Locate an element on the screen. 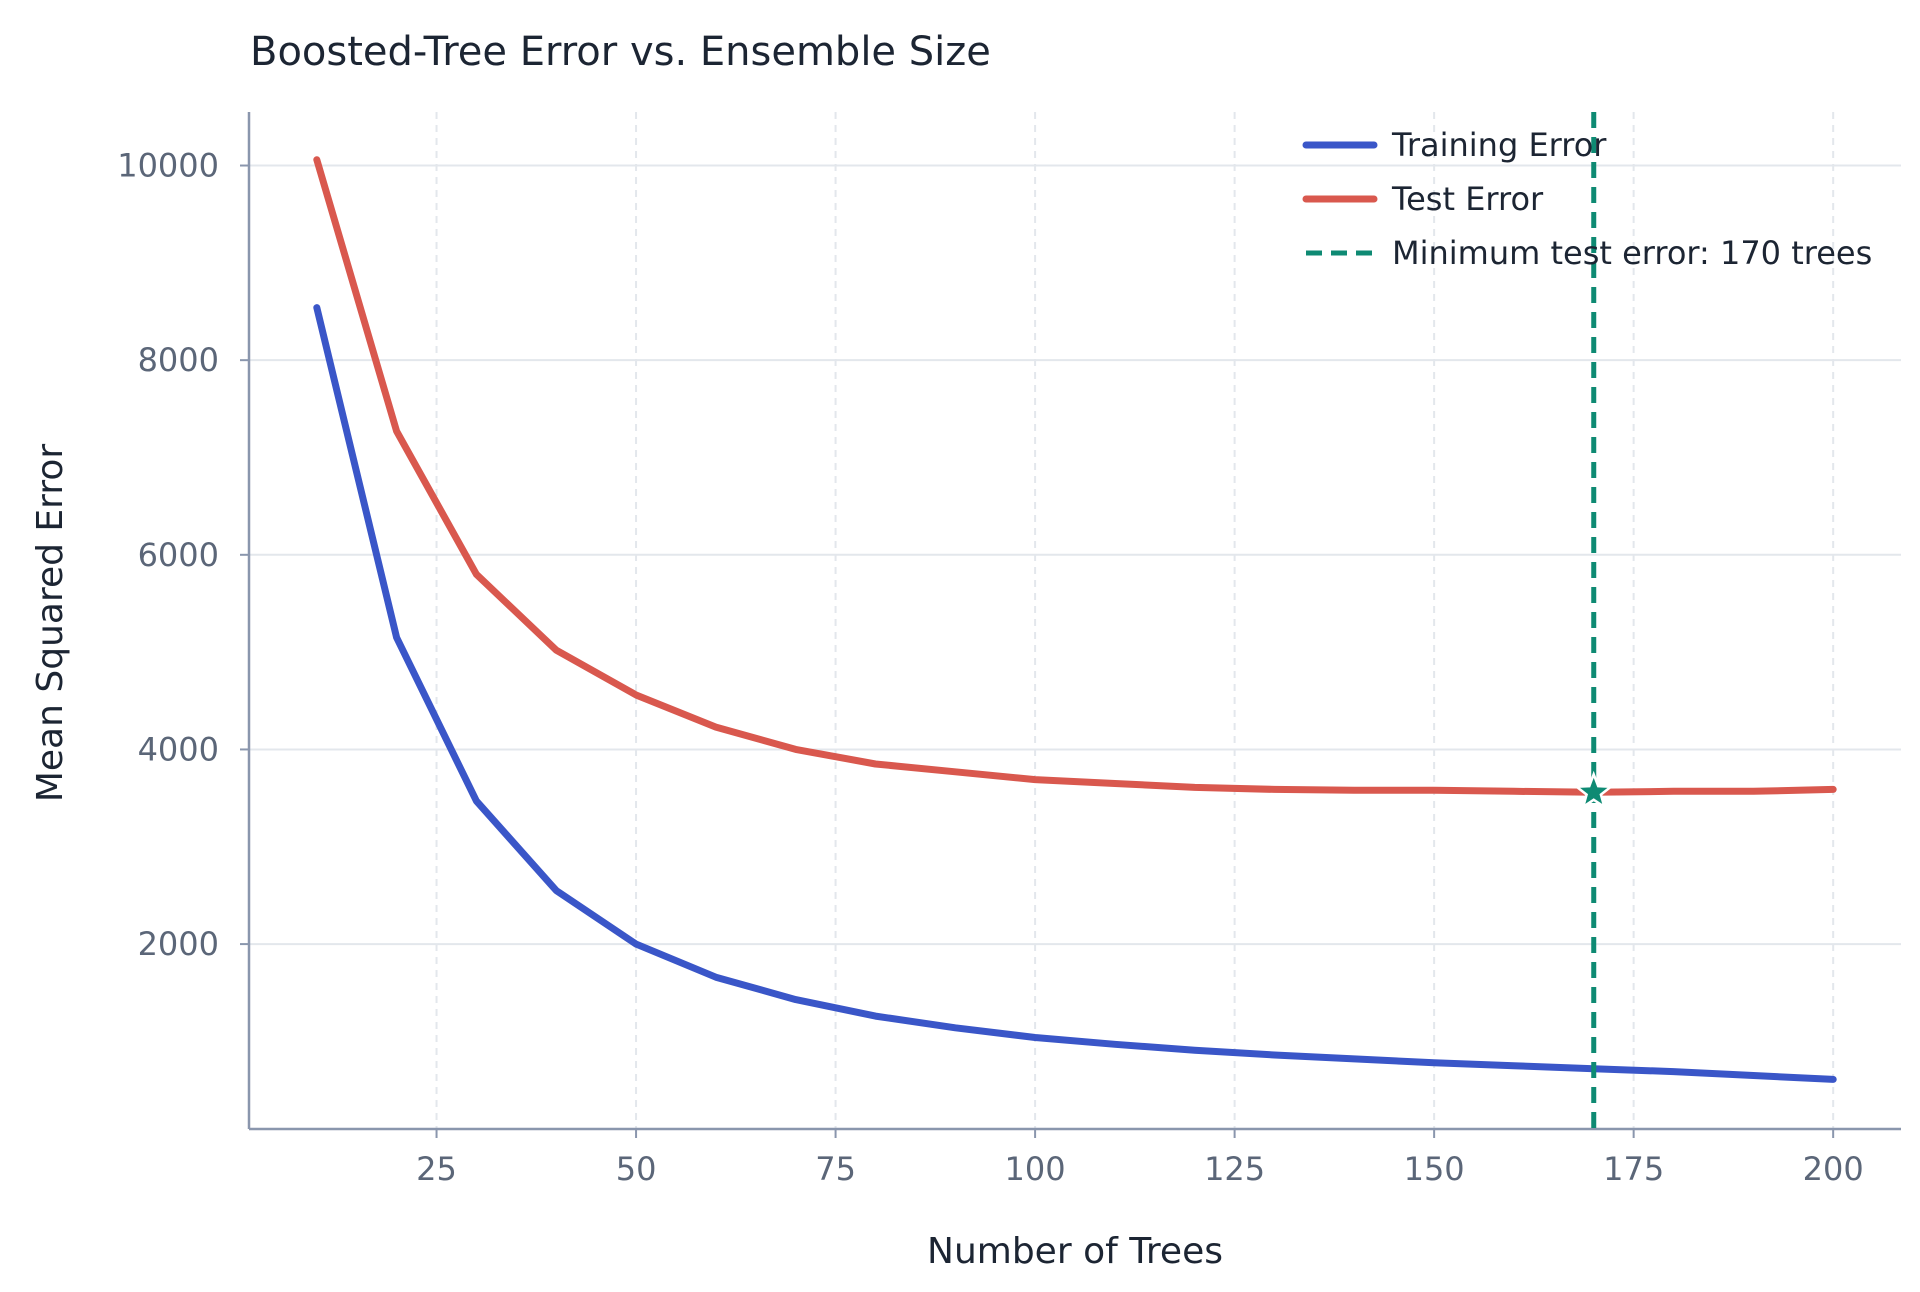 The height and width of the screenshot is (1292, 1920). x-tick-label: 150 is located at coordinates (1434, 1169).